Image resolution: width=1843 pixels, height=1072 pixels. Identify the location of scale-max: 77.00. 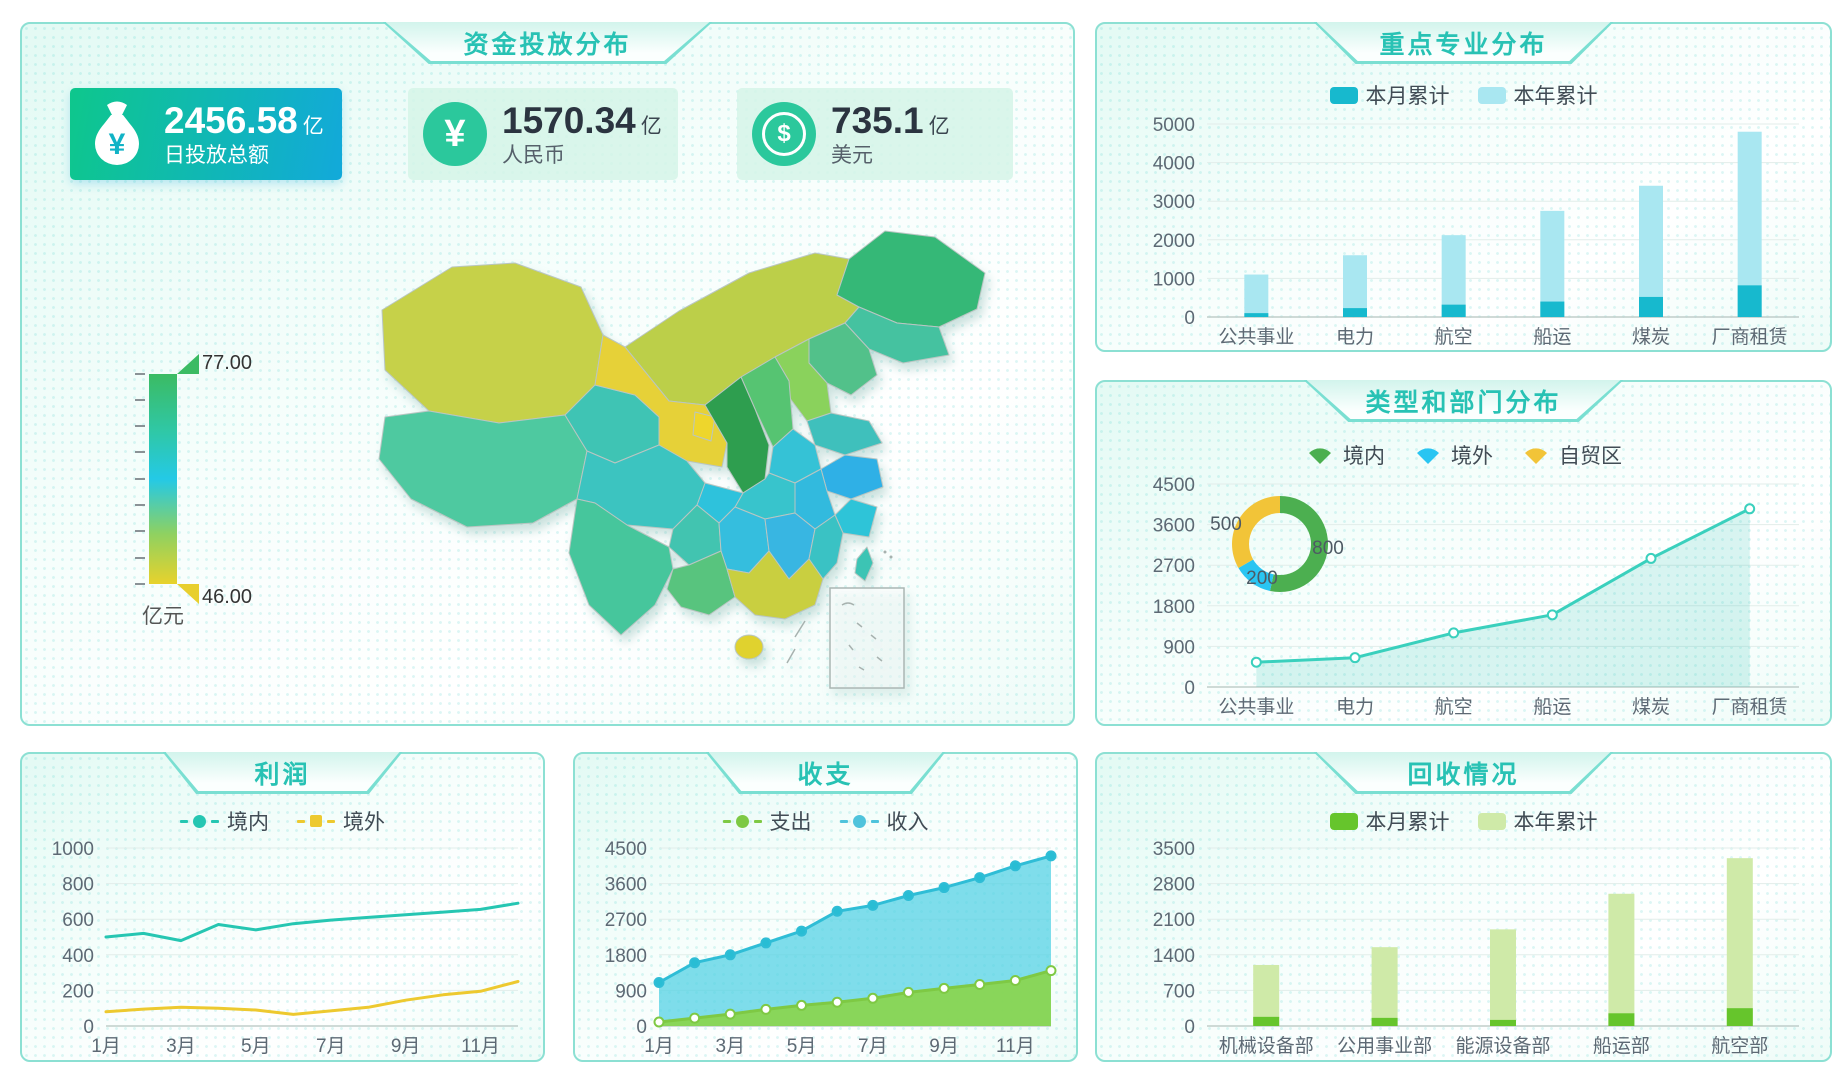
(227, 363).